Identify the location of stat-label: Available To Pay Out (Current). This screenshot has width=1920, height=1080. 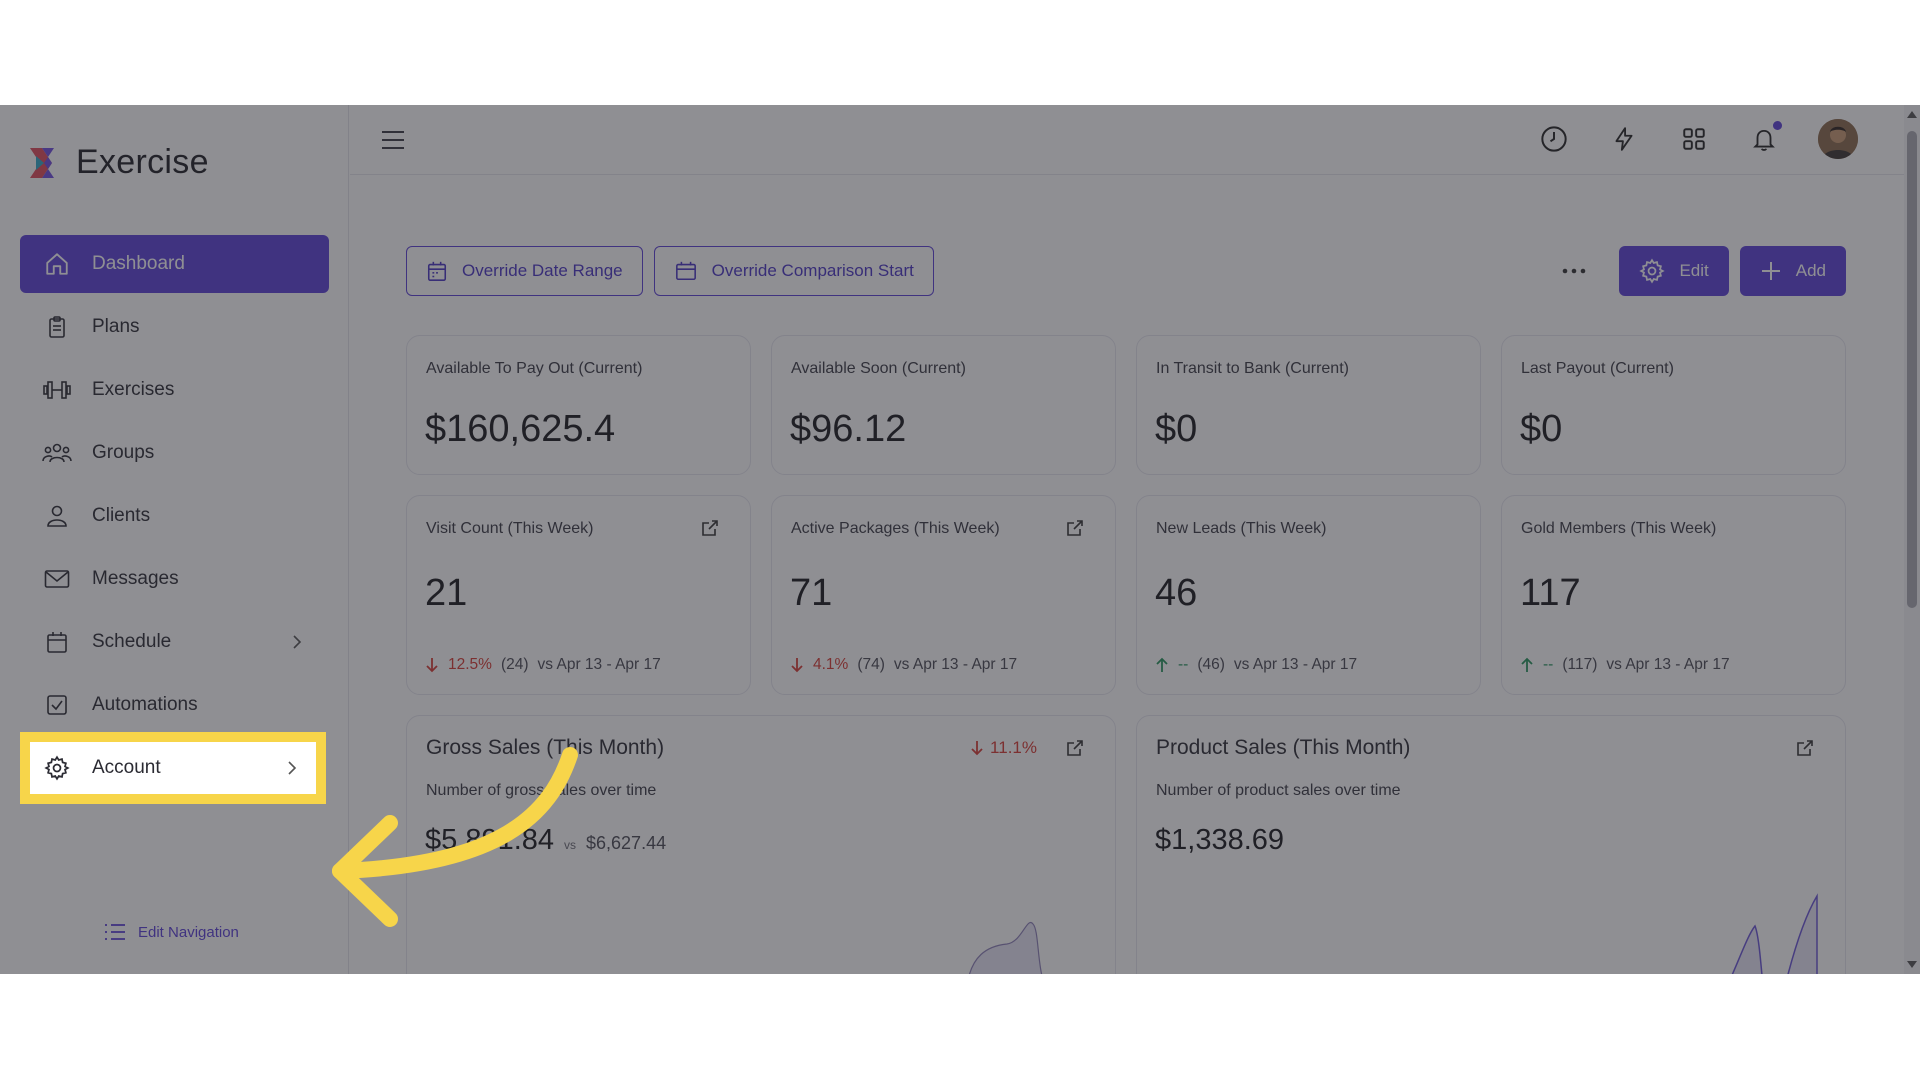
(534, 368).